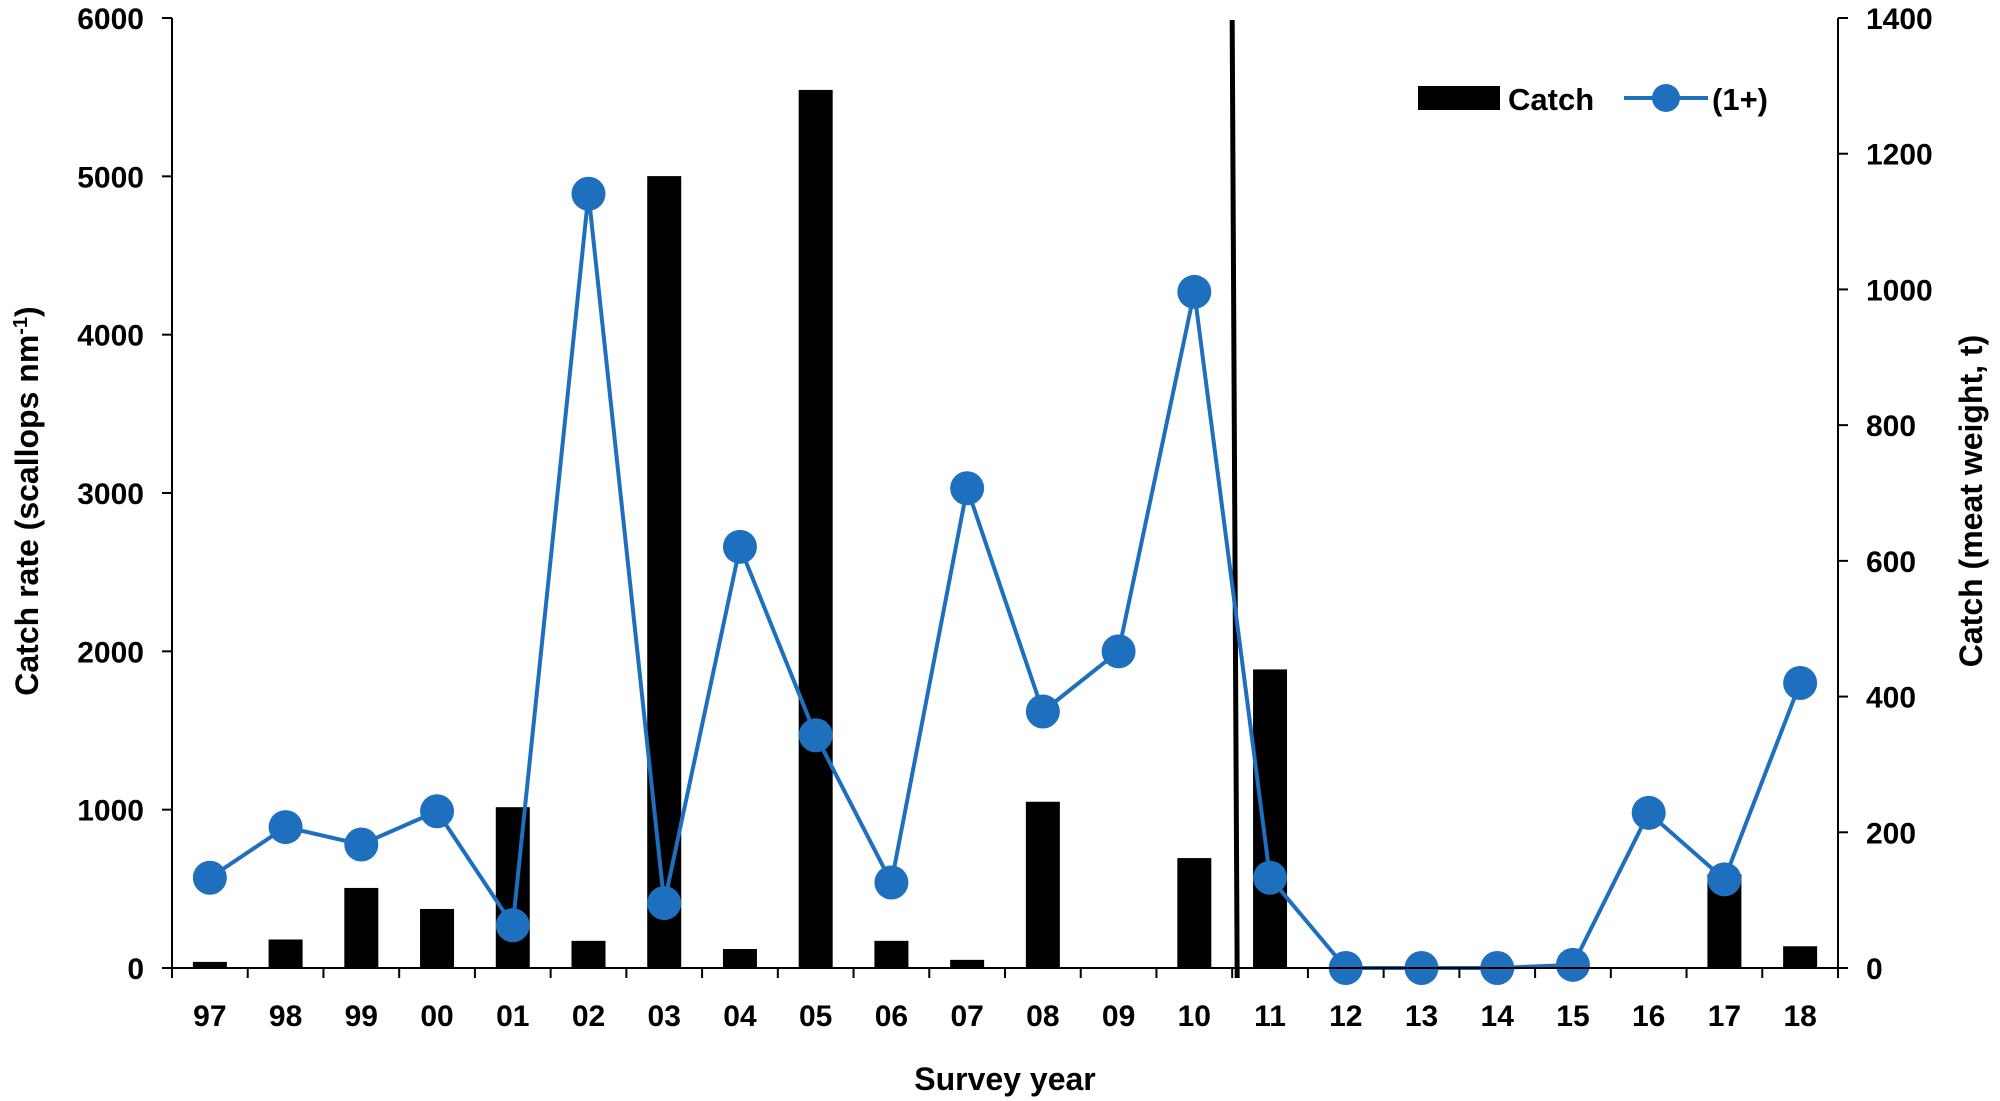 This screenshot has width=2000, height=1101. What do you see at coordinates (740, 1016) in the screenshot?
I see `x-tick-label: 04` at bounding box center [740, 1016].